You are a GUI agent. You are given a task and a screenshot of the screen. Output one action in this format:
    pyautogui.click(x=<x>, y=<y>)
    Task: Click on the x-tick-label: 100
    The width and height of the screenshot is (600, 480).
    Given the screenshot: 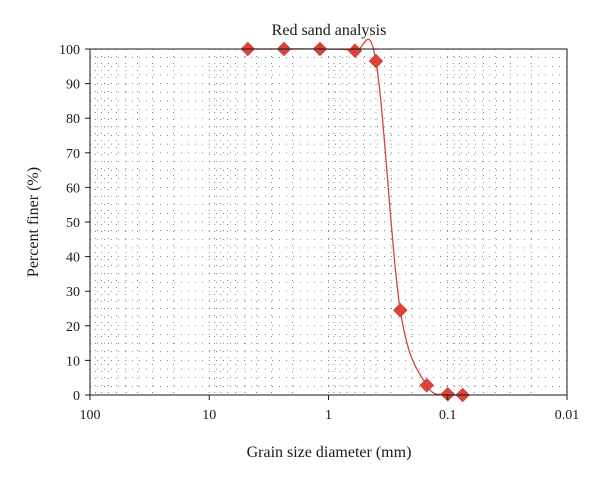 What is the action you would take?
    pyautogui.click(x=90, y=415)
    